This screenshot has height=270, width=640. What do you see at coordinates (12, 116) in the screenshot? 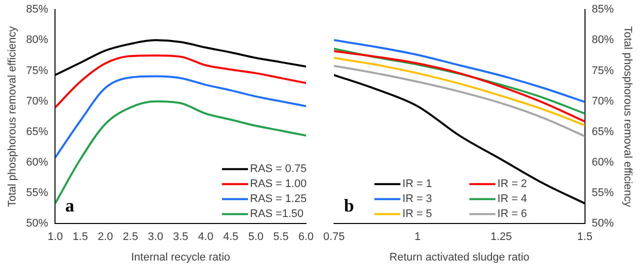
I see `y-axis-title: Total phosphorous removal efficiency` at bounding box center [12, 116].